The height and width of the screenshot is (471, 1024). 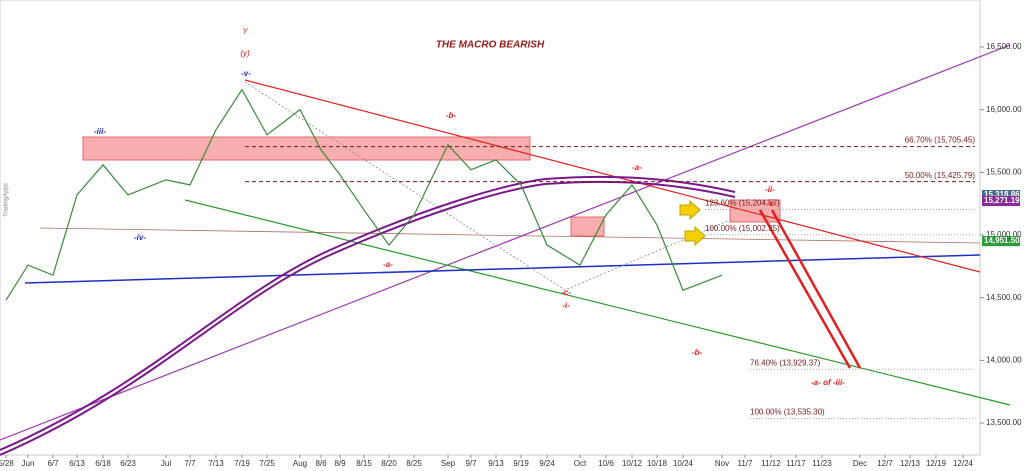 I want to click on chart-title: THE MACRO BEARISH, so click(x=490, y=45).